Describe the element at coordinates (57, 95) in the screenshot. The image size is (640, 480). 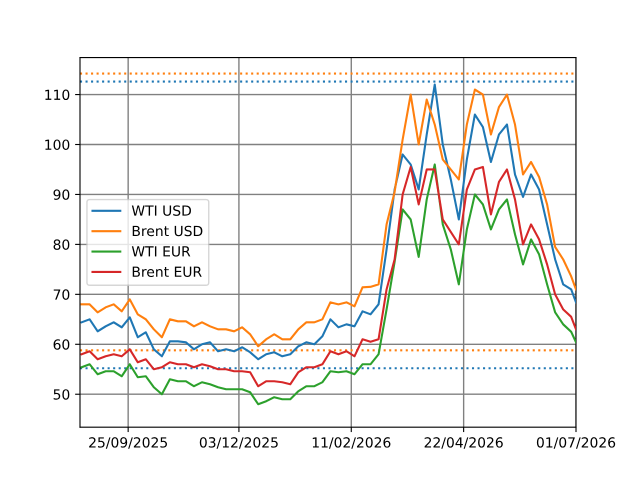
I see `y-tick-label: 110` at that location.